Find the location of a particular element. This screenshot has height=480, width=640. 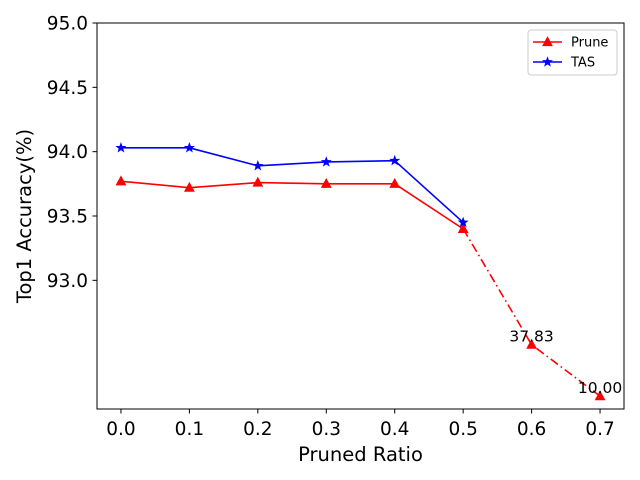

y-tick-label: 93.0 is located at coordinates (67, 281).